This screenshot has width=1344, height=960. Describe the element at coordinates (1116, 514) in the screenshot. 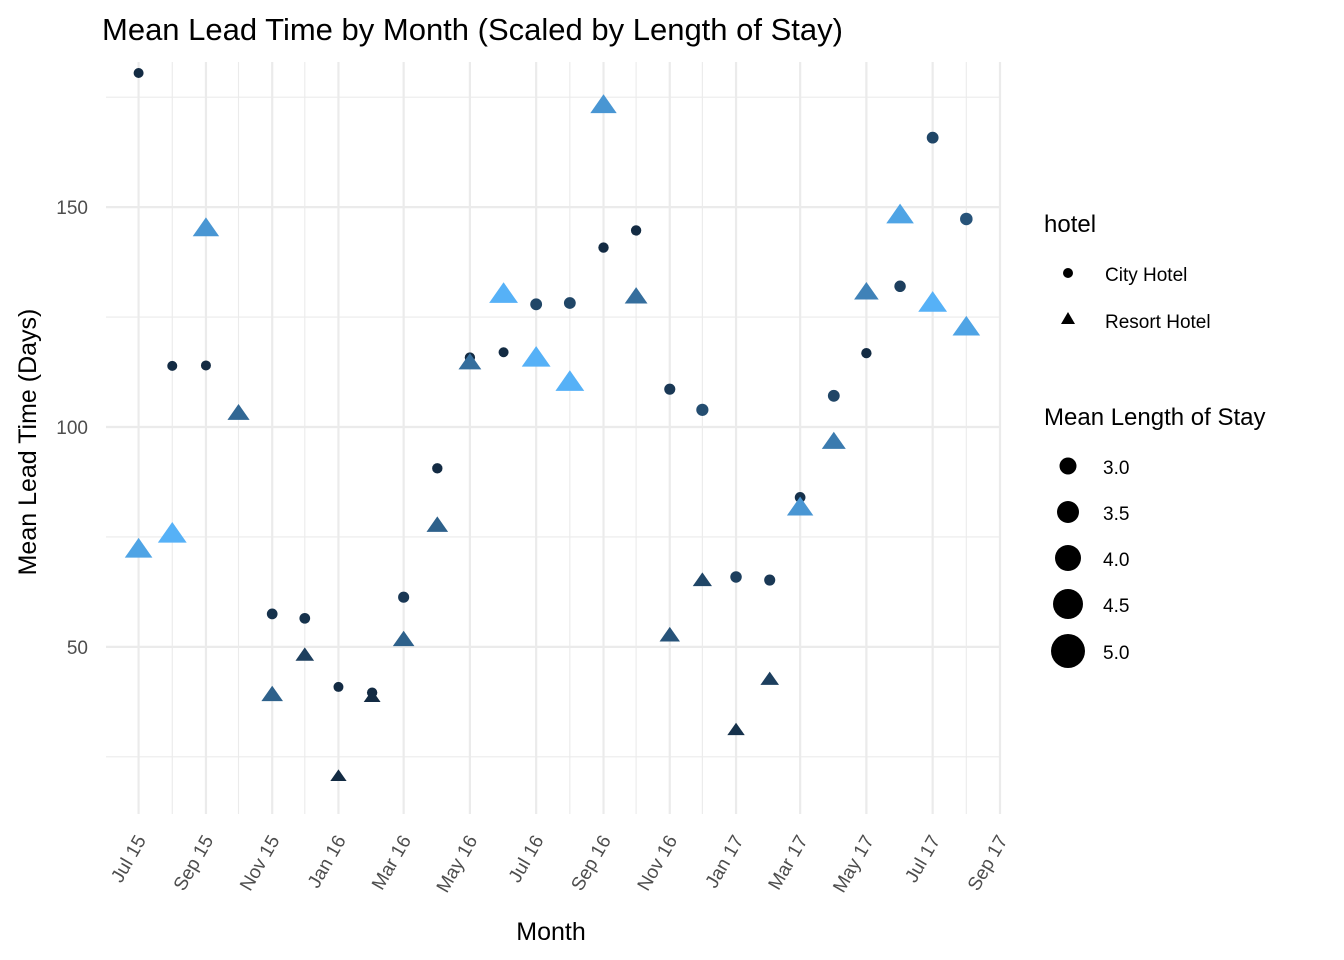

I see `legend-size-label-3-5: 3.5` at that location.